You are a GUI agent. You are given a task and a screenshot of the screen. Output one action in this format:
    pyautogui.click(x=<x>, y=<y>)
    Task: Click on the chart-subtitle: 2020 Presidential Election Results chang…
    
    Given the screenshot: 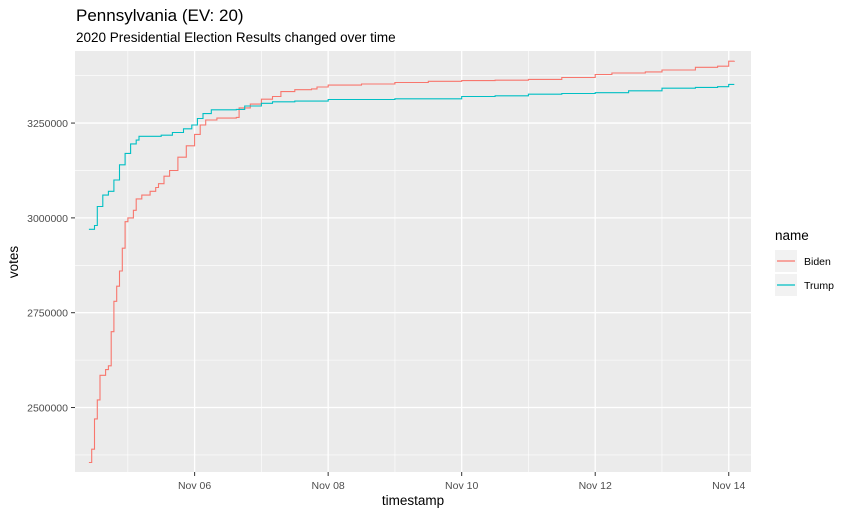 What is the action you would take?
    pyautogui.click(x=236, y=37)
    